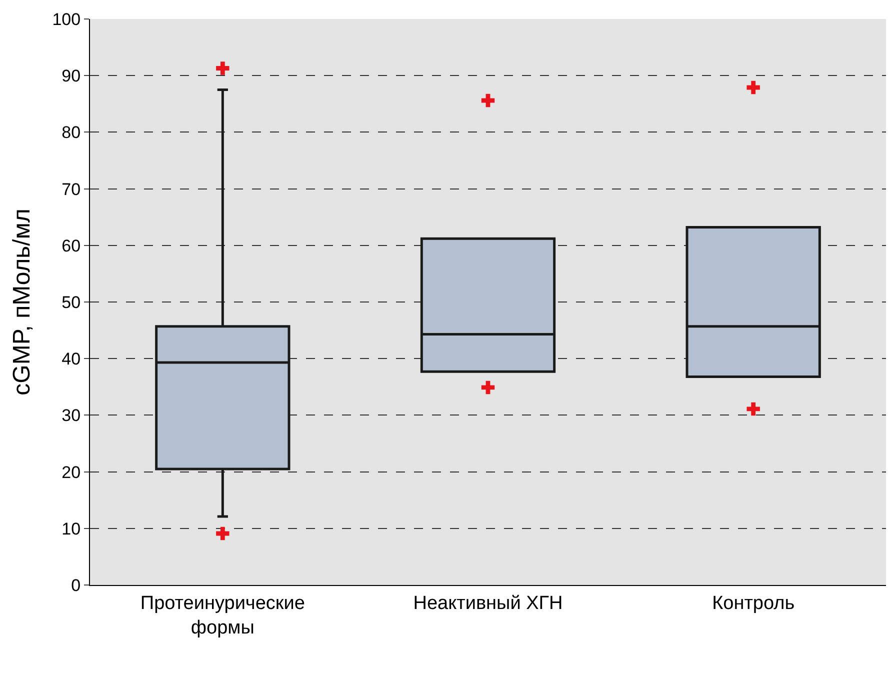 Image resolution: width=896 pixels, height=695 pixels. What do you see at coordinates (71, 416) in the screenshot?
I see `y-tick-label: 30` at bounding box center [71, 416].